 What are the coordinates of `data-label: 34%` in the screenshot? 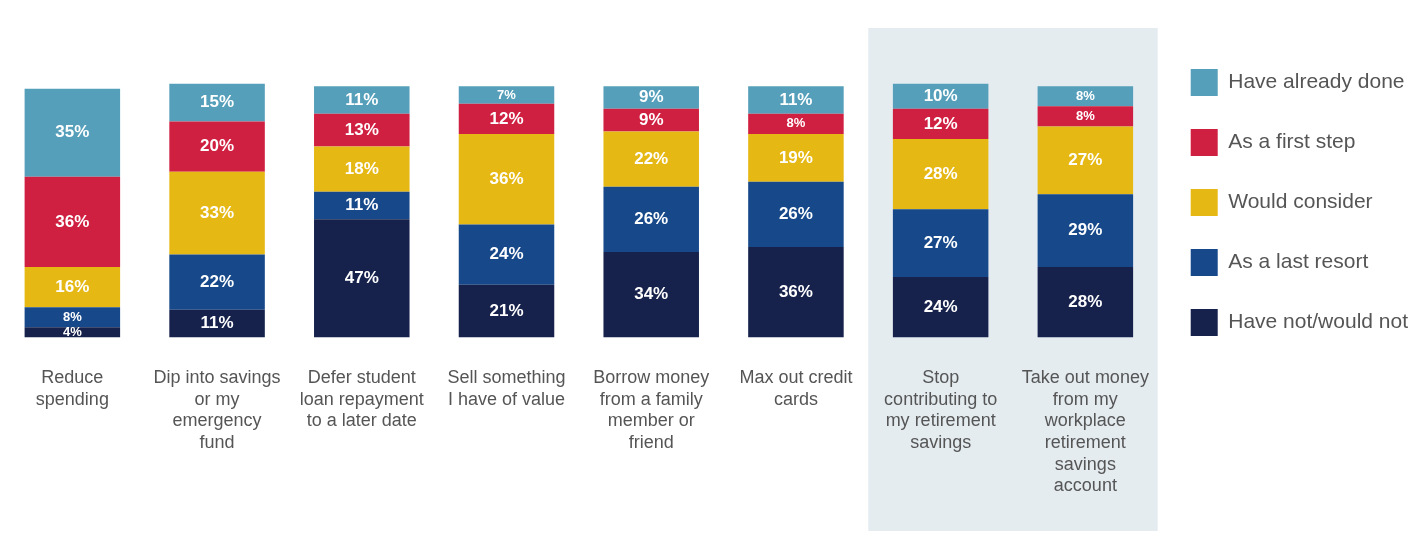 It's located at (651, 294).